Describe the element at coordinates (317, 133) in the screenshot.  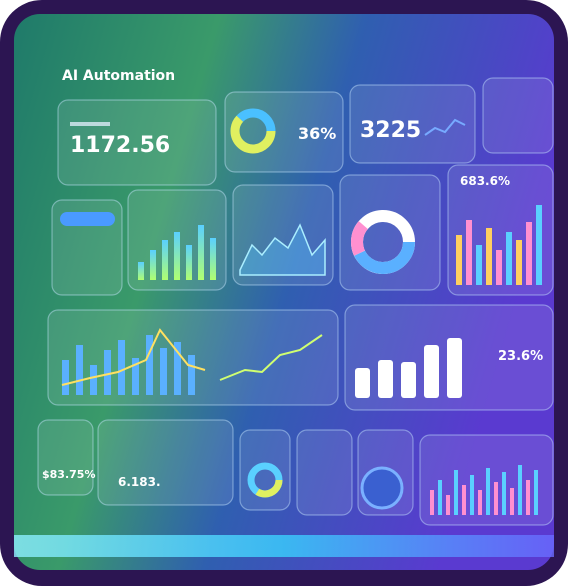
I see `donut-percent: 36%` at that location.